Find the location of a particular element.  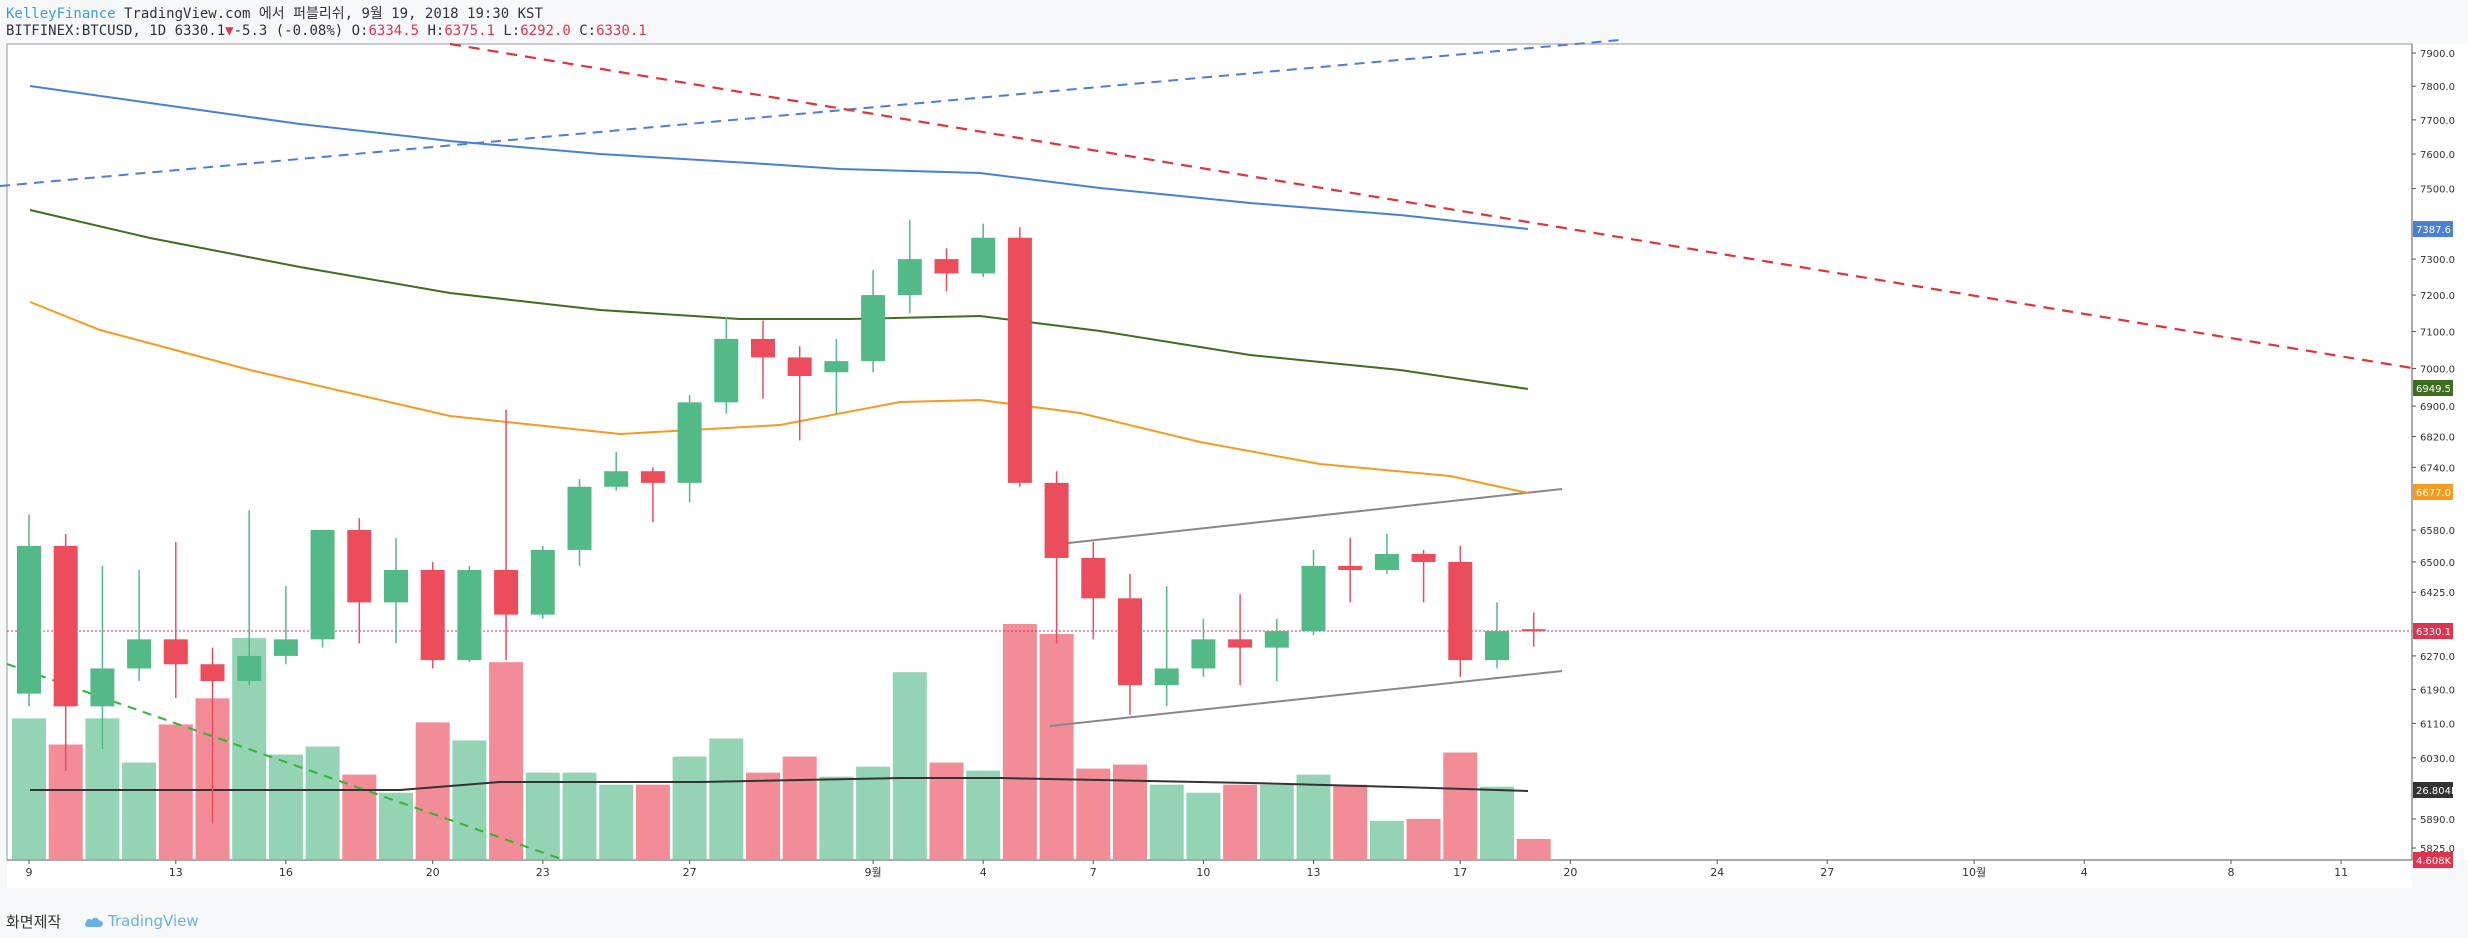

price-badge-label: 6677.0 is located at coordinates (2433, 493).